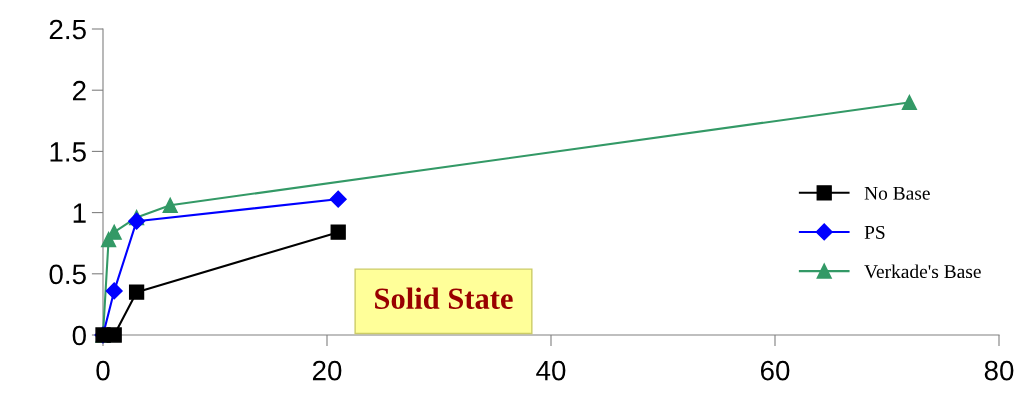 This screenshot has height=401, width=1015. What do you see at coordinates (775, 370) in the screenshot?
I see `x-tick-label: 60` at bounding box center [775, 370].